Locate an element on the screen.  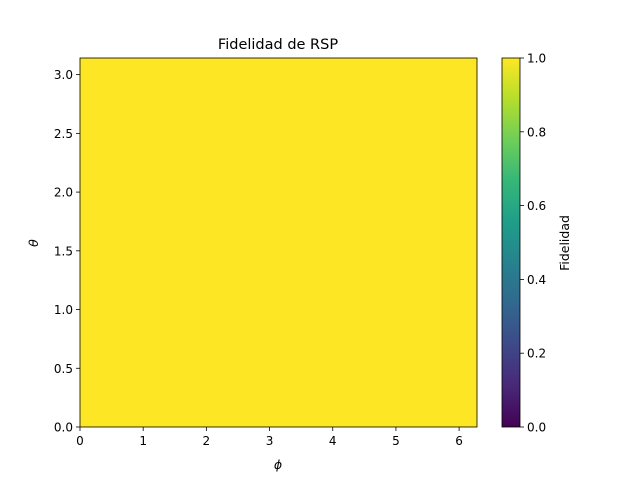
x-tick-label: 4 is located at coordinates (333, 441).